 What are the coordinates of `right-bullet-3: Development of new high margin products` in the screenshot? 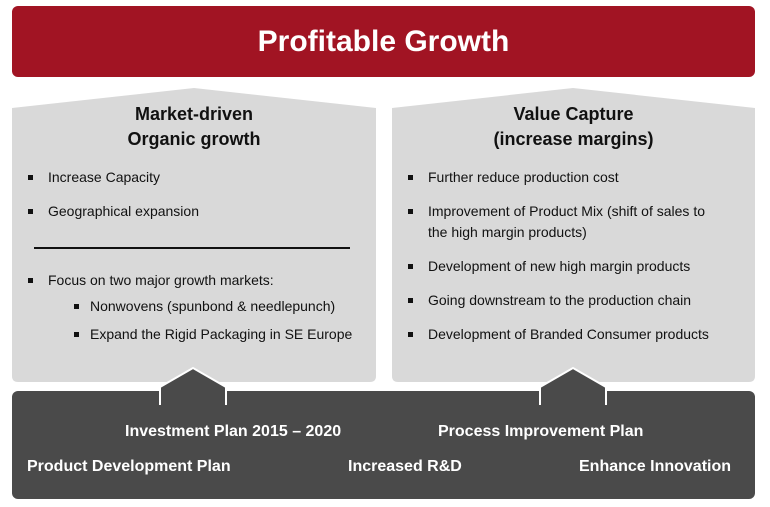 It's located at (549, 266).